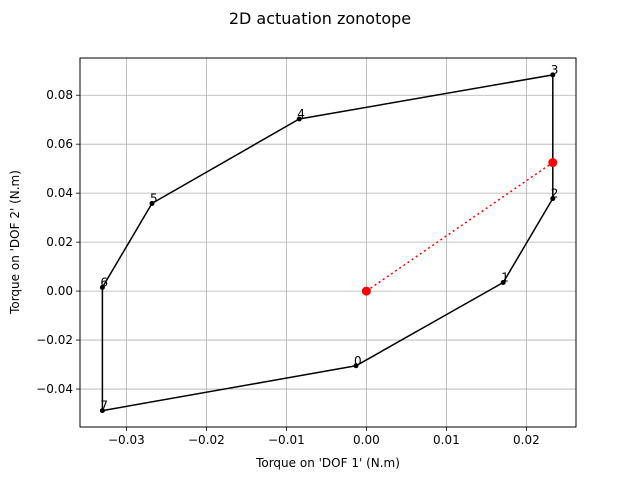 This screenshot has height=480, width=640. What do you see at coordinates (126, 440) in the screenshot?
I see `x-tick-label: −0.03` at bounding box center [126, 440].